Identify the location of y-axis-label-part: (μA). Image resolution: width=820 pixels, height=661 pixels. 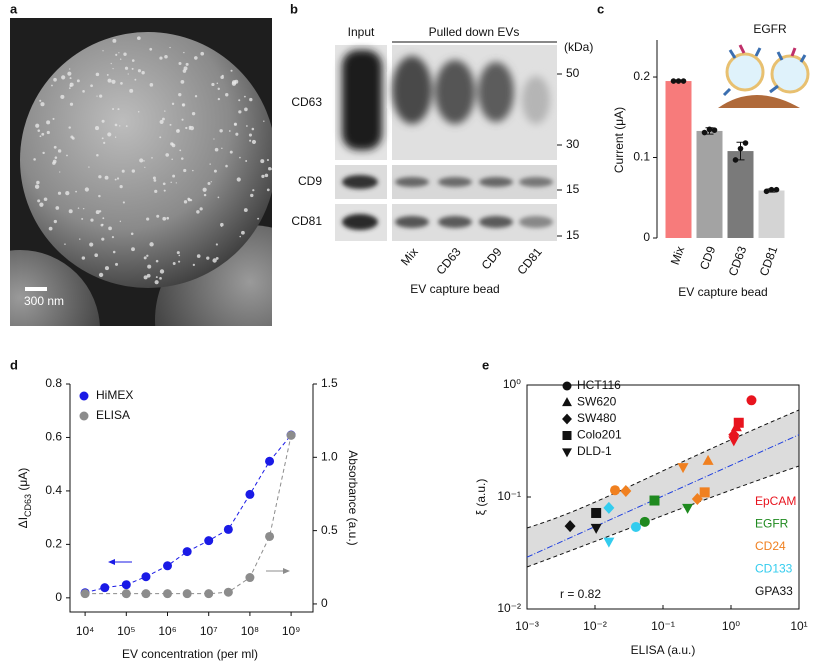
(23, 481).